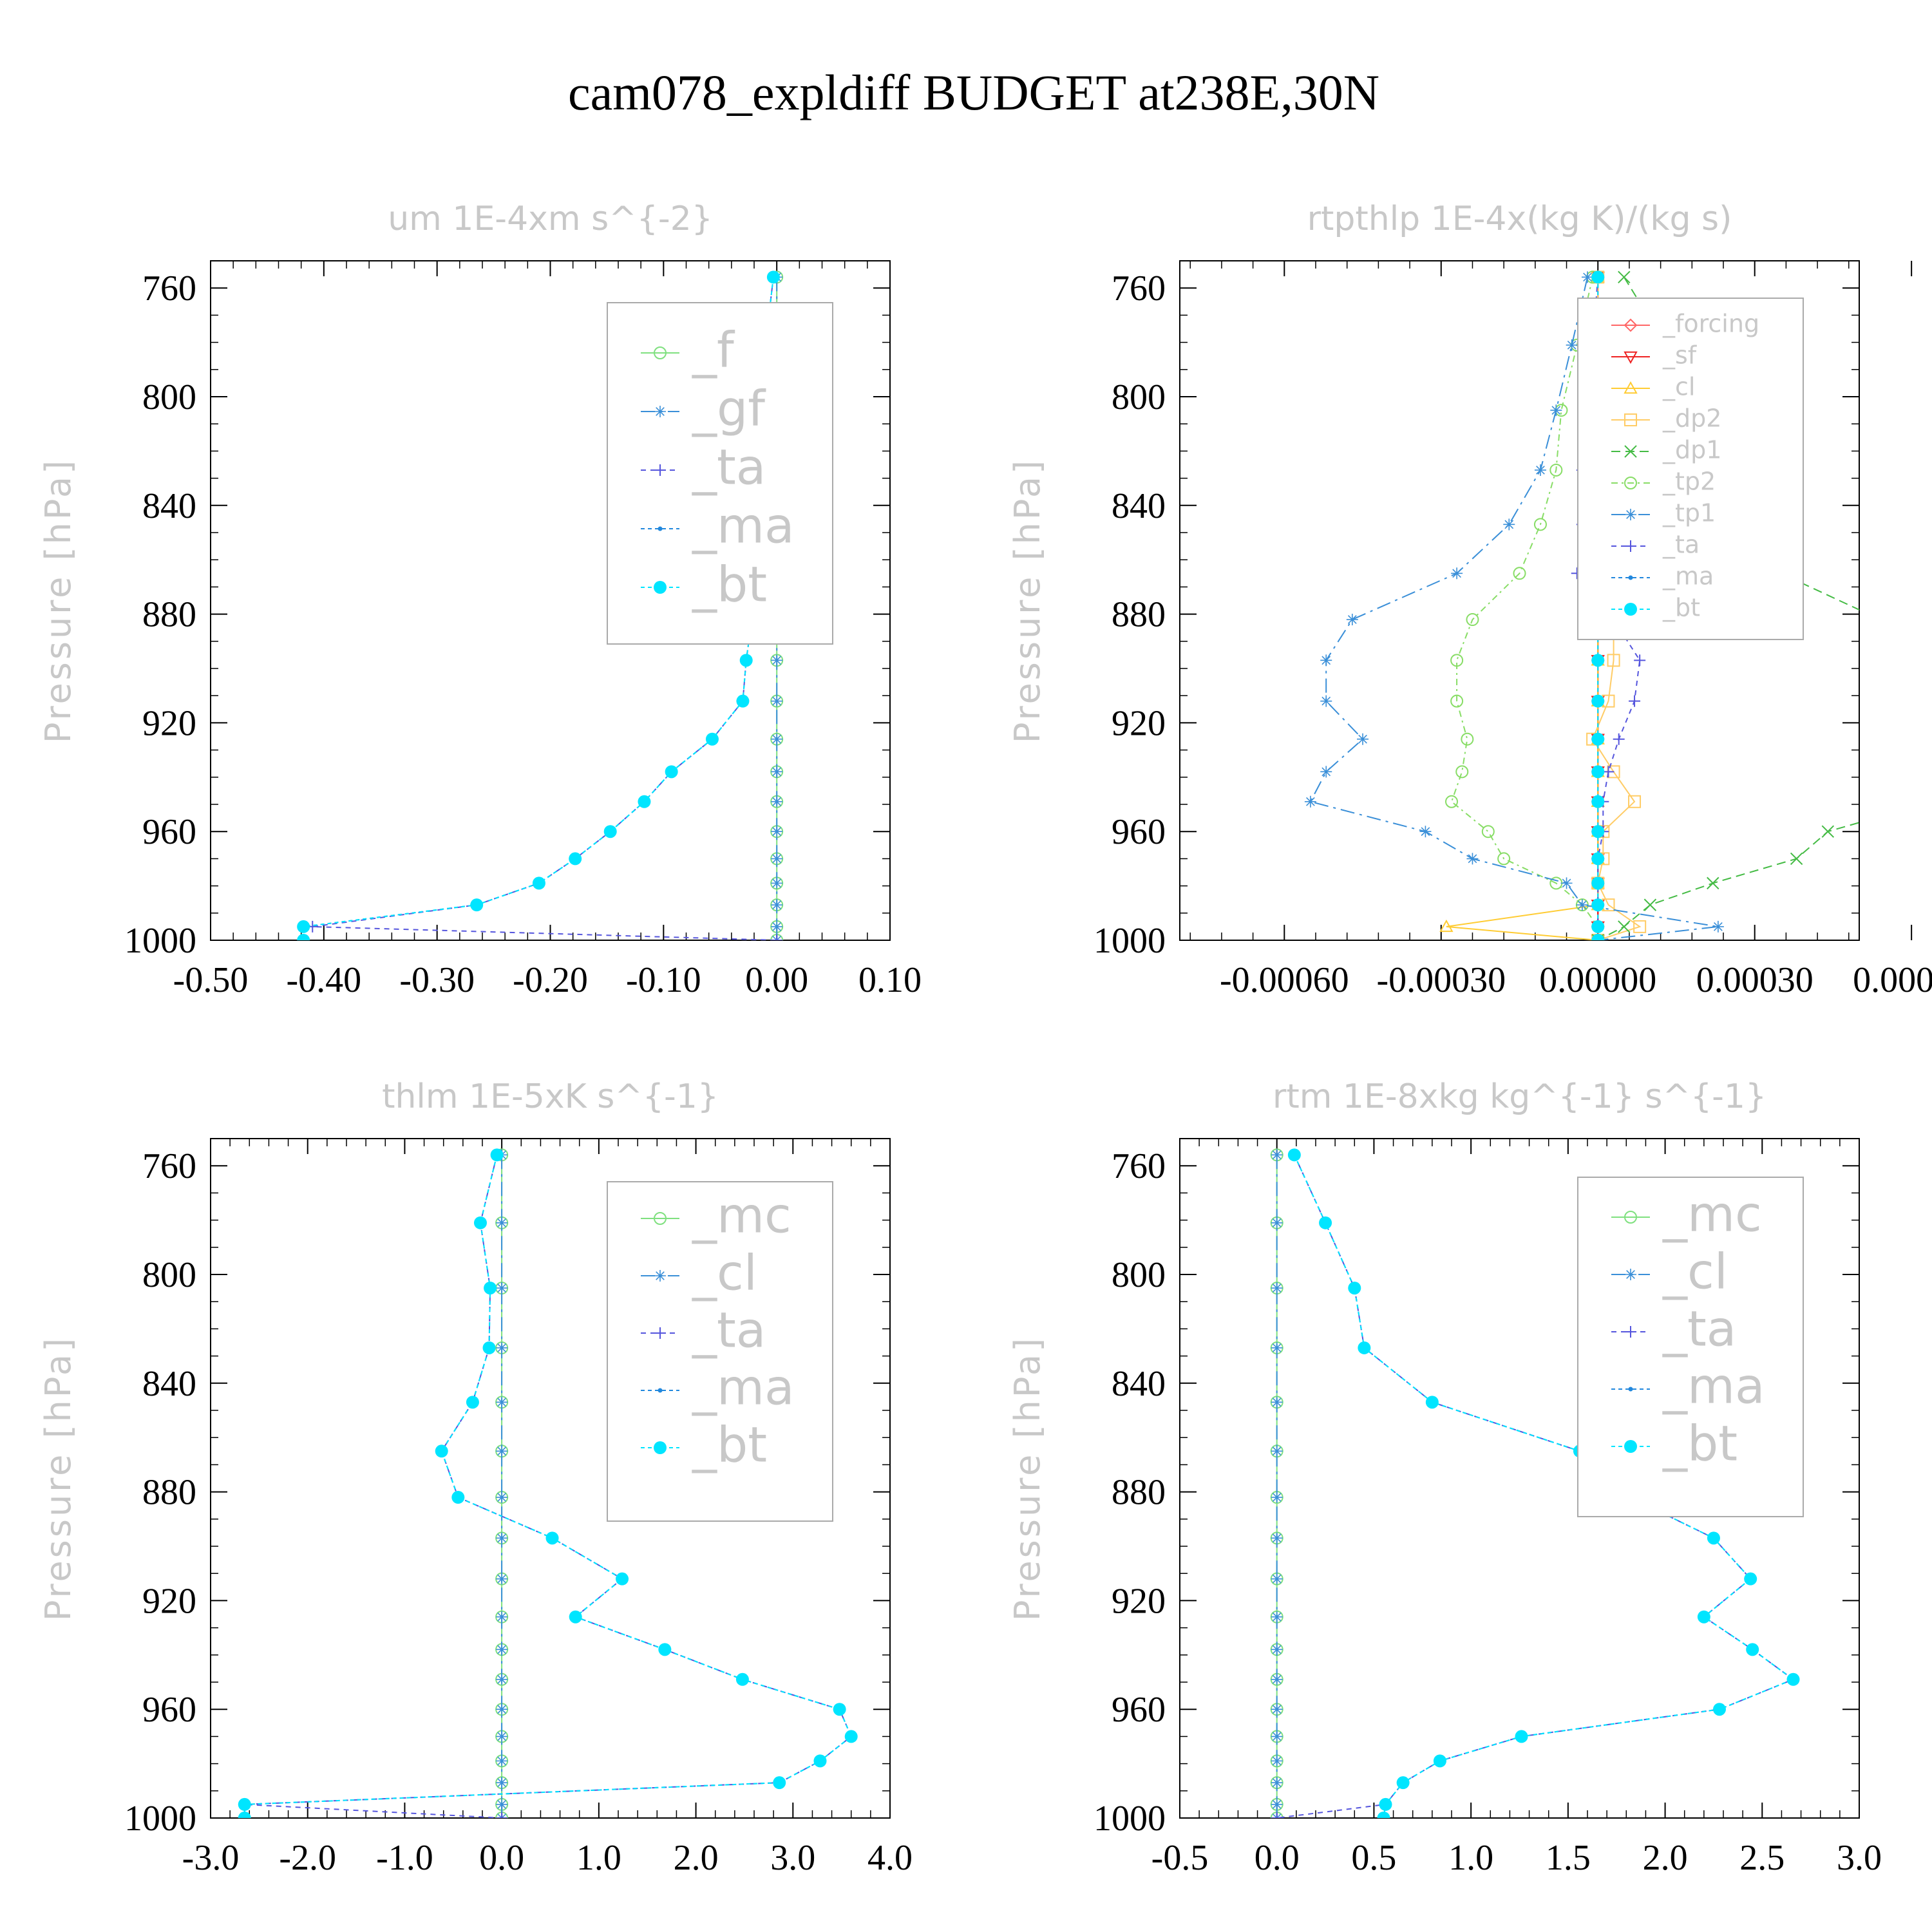  Describe the element at coordinates (501, 1858) in the screenshot. I see `x-tick-label: 0.0` at that location.